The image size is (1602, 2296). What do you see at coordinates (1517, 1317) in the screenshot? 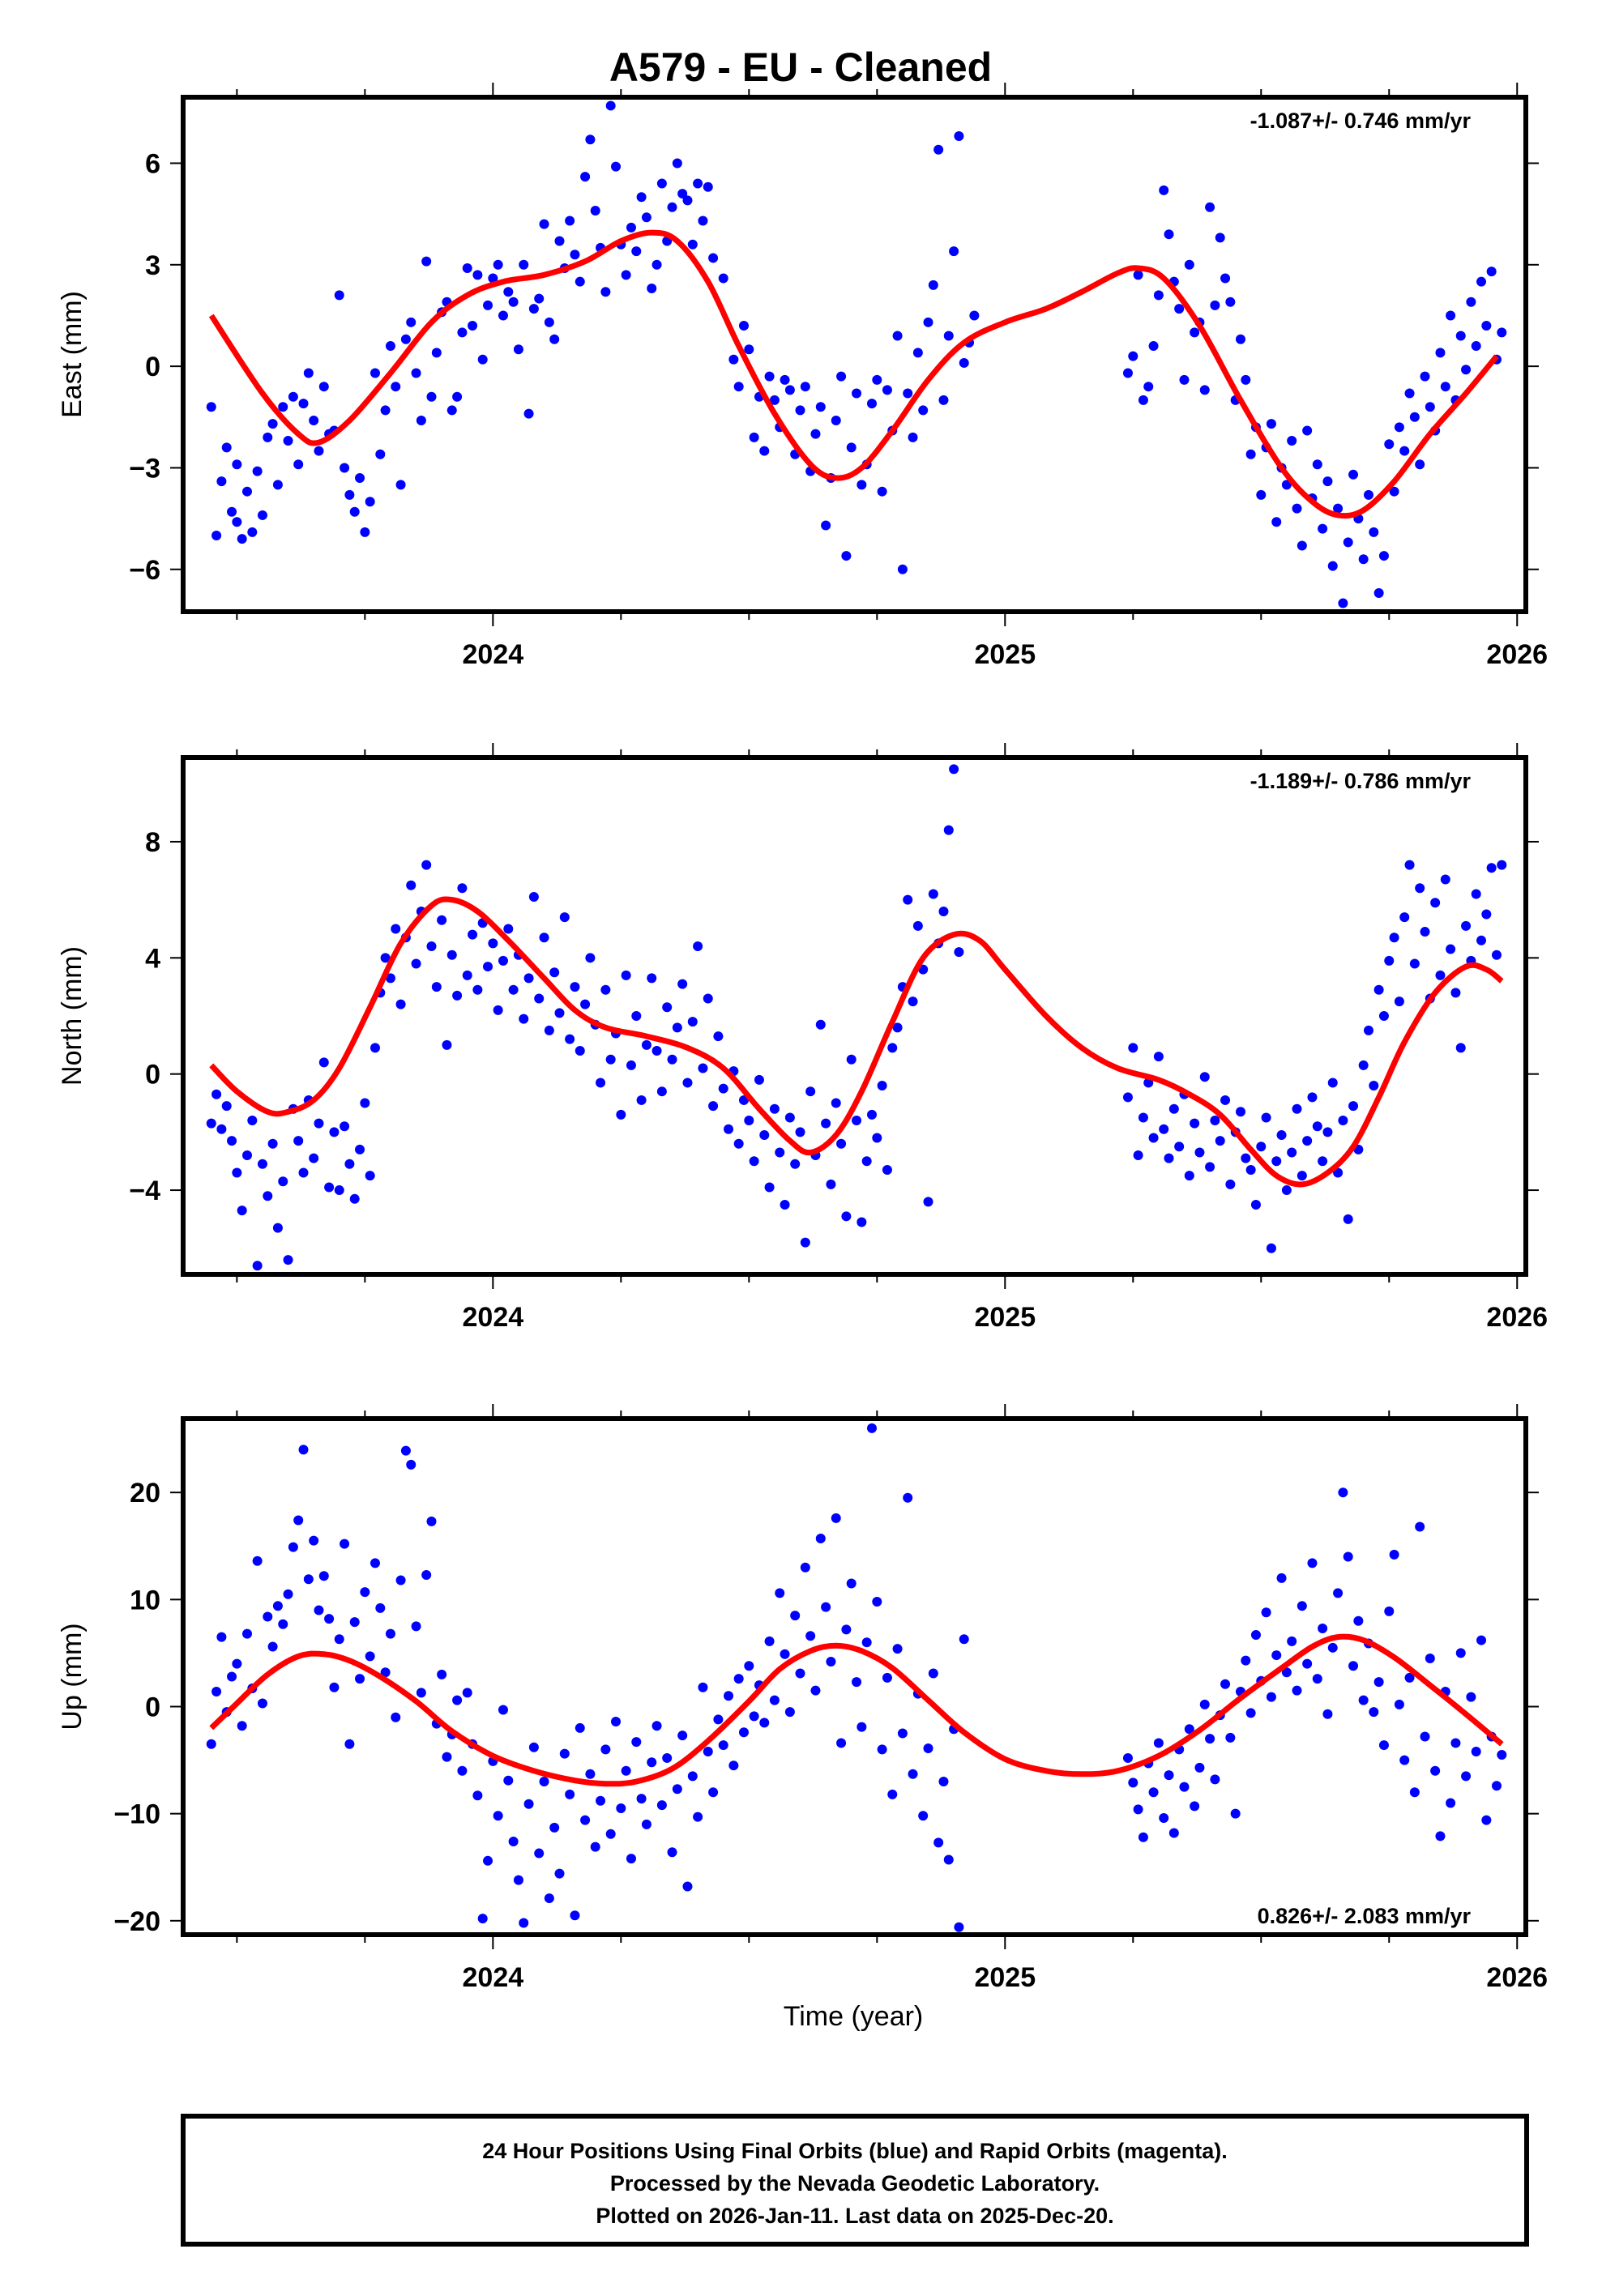
I see `x-tick-label: 2026` at bounding box center [1517, 1317].